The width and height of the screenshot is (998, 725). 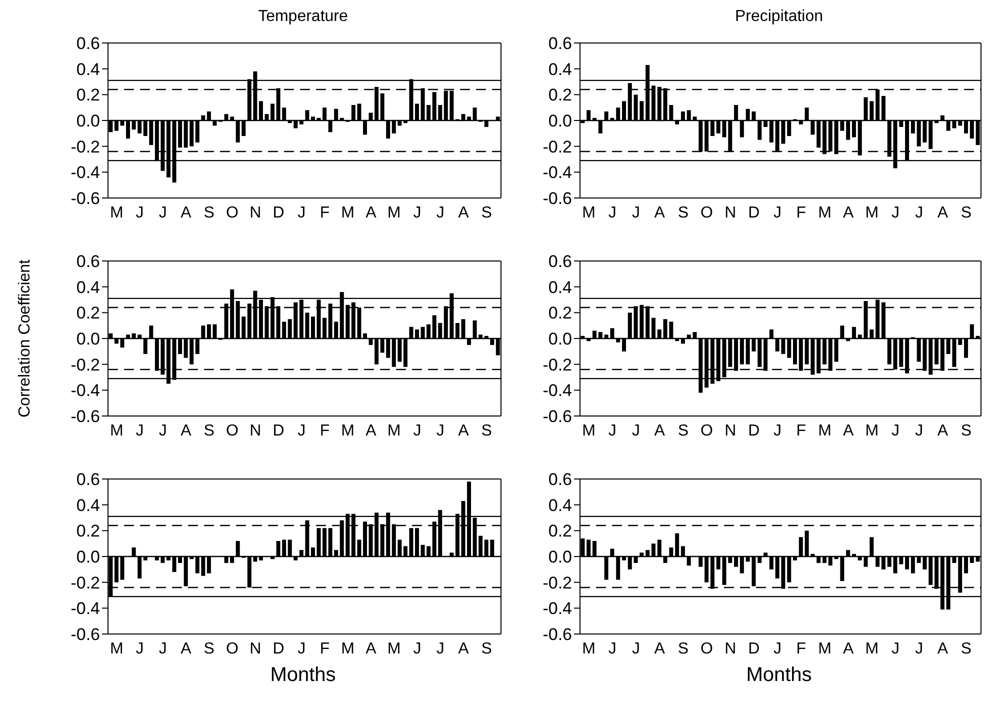 What do you see at coordinates (779, 675) in the screenshot?
I see `x-axis-title: Months` at bounding box center [779, 675].